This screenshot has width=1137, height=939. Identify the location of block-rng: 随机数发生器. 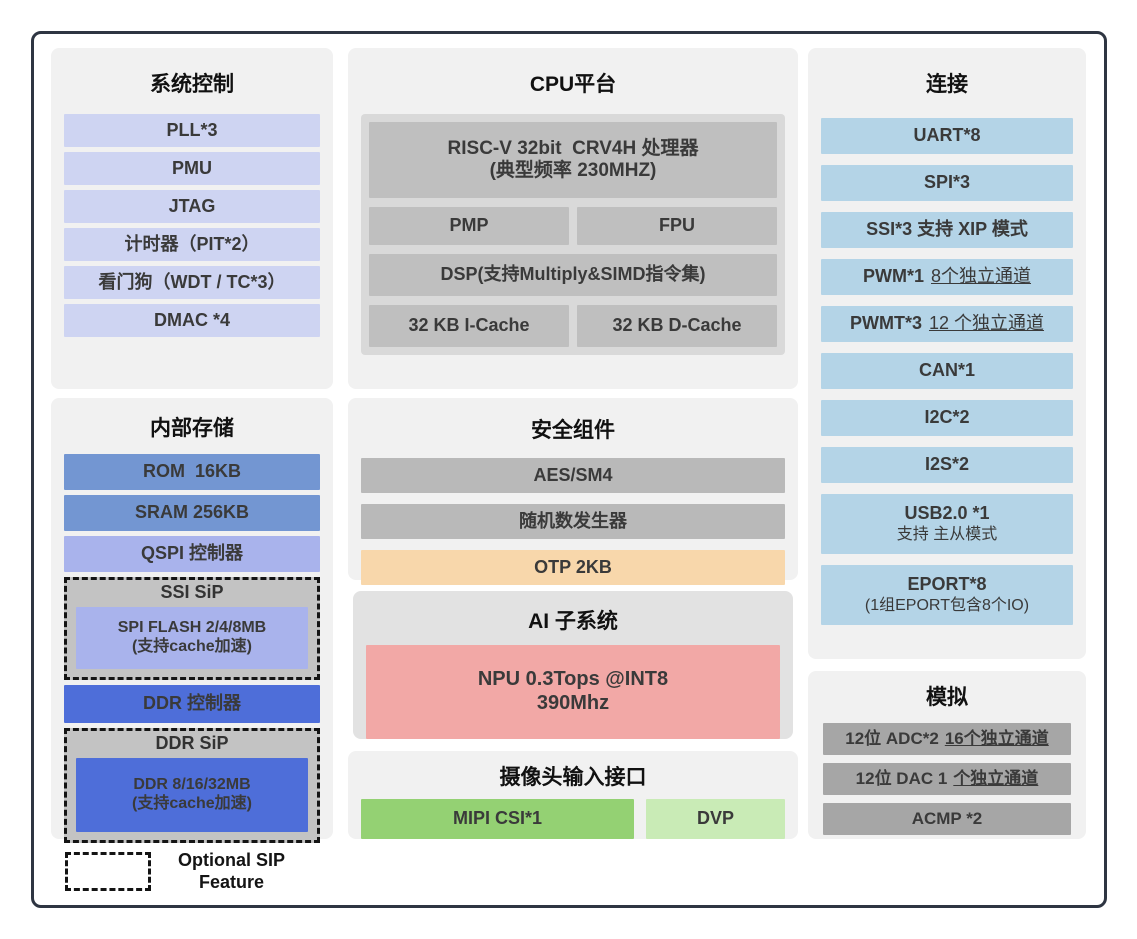
(573, 521).